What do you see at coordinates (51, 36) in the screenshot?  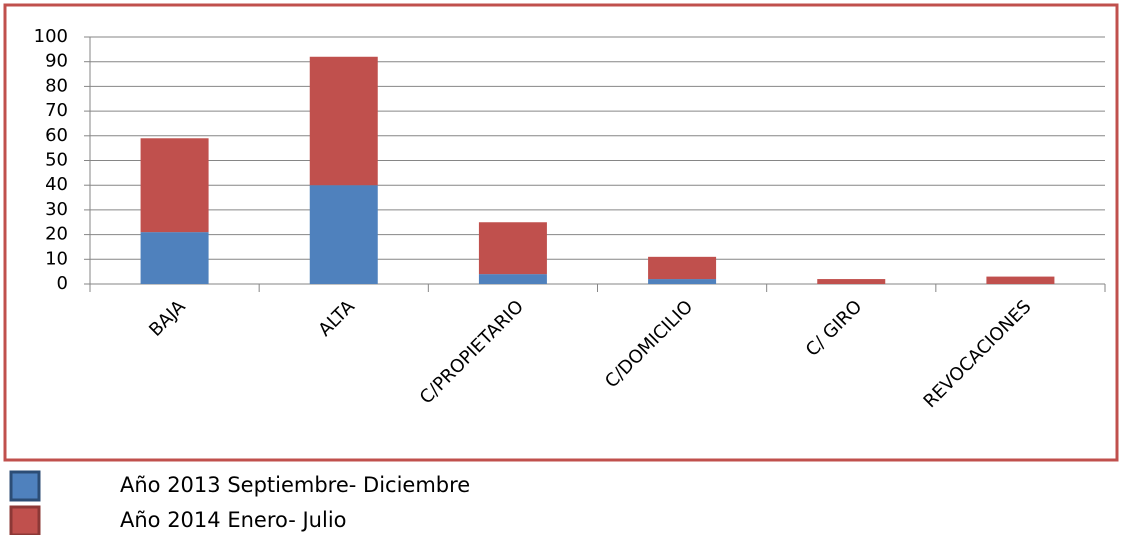 I see `y-tick-label: 100` at bounding box center [51, 36].